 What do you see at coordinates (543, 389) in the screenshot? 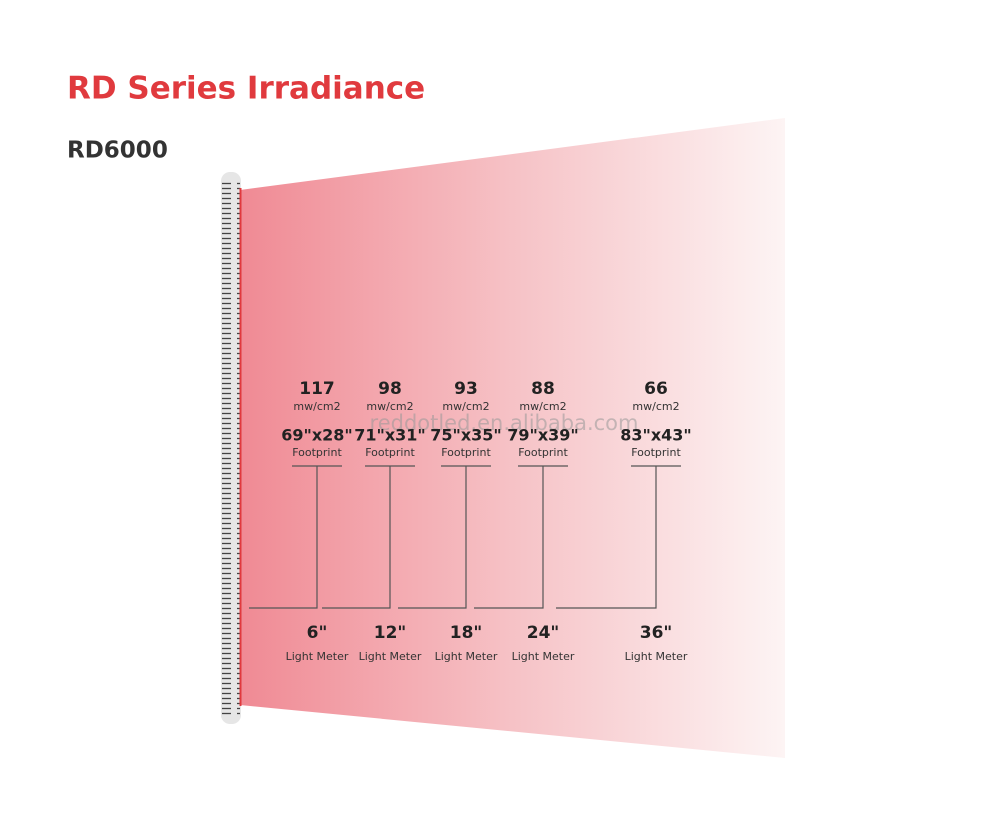
I see `irradiance: 88` at bounding box center [543, 389].